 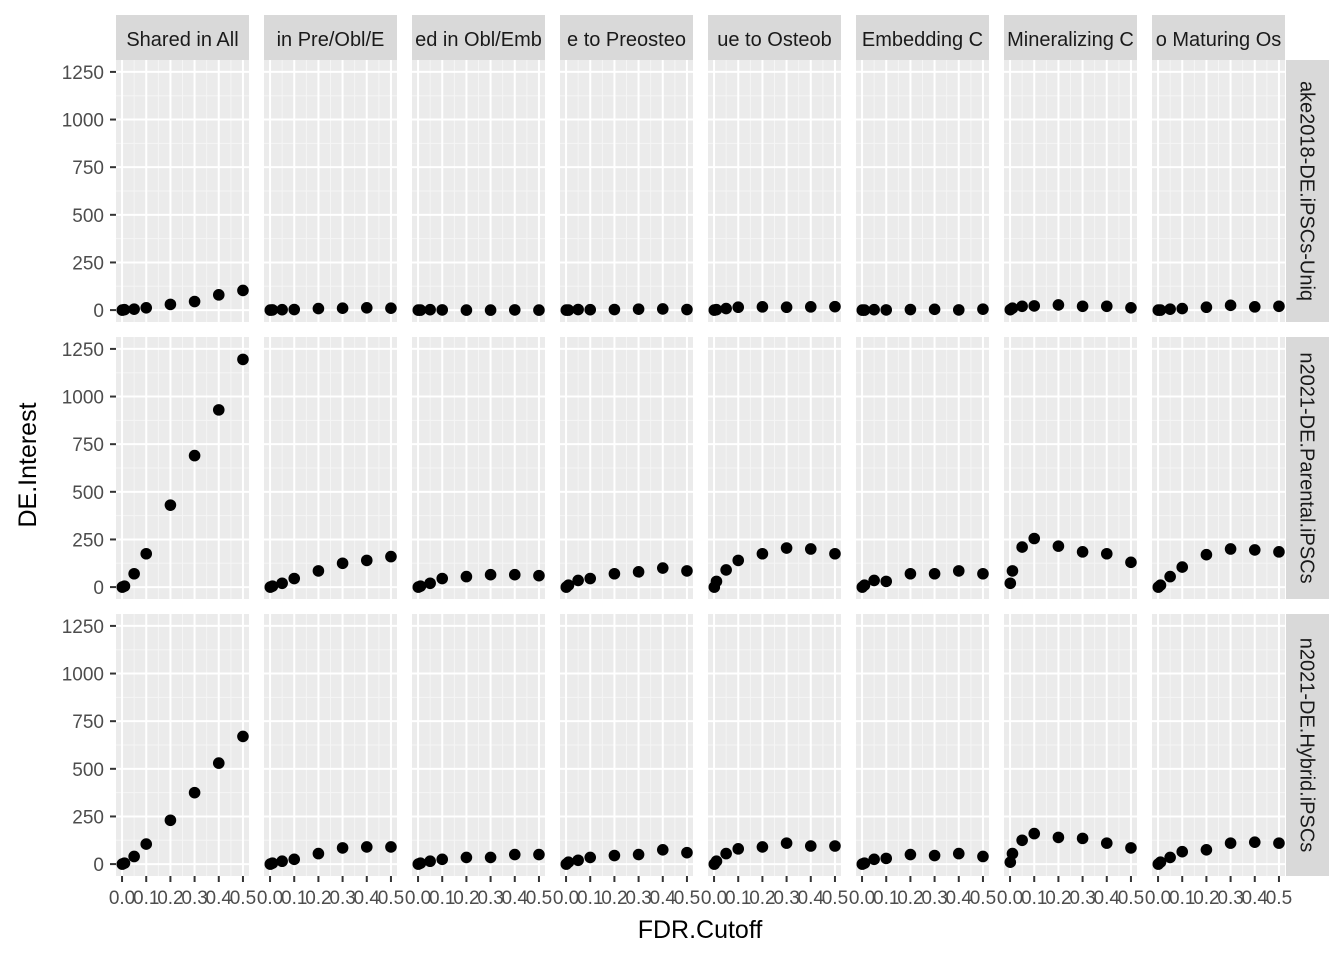 What do you see at coordinates (774, 468) in the screenshot?
I see `panel-r2-c5` at bounding box center [774, 468].